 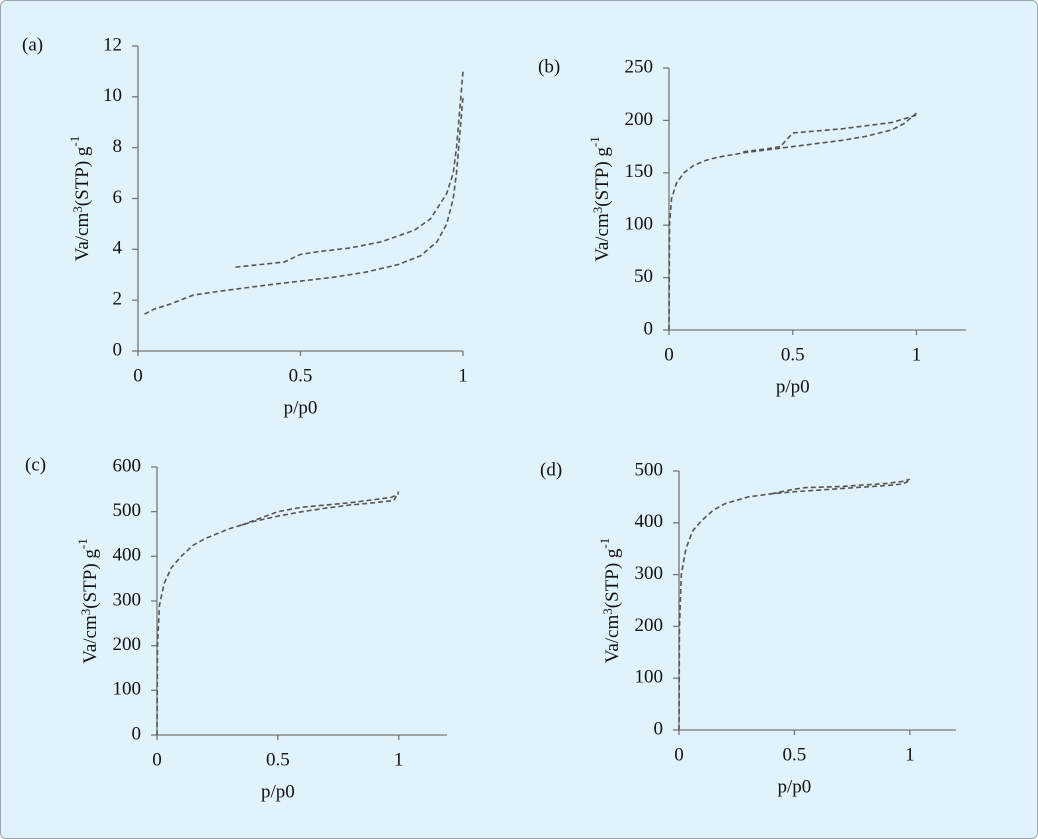 What do you see at coordinates (639, 66) in the screenshot?
I see `y-tick-label: 250` at bounding box center [639, 66].